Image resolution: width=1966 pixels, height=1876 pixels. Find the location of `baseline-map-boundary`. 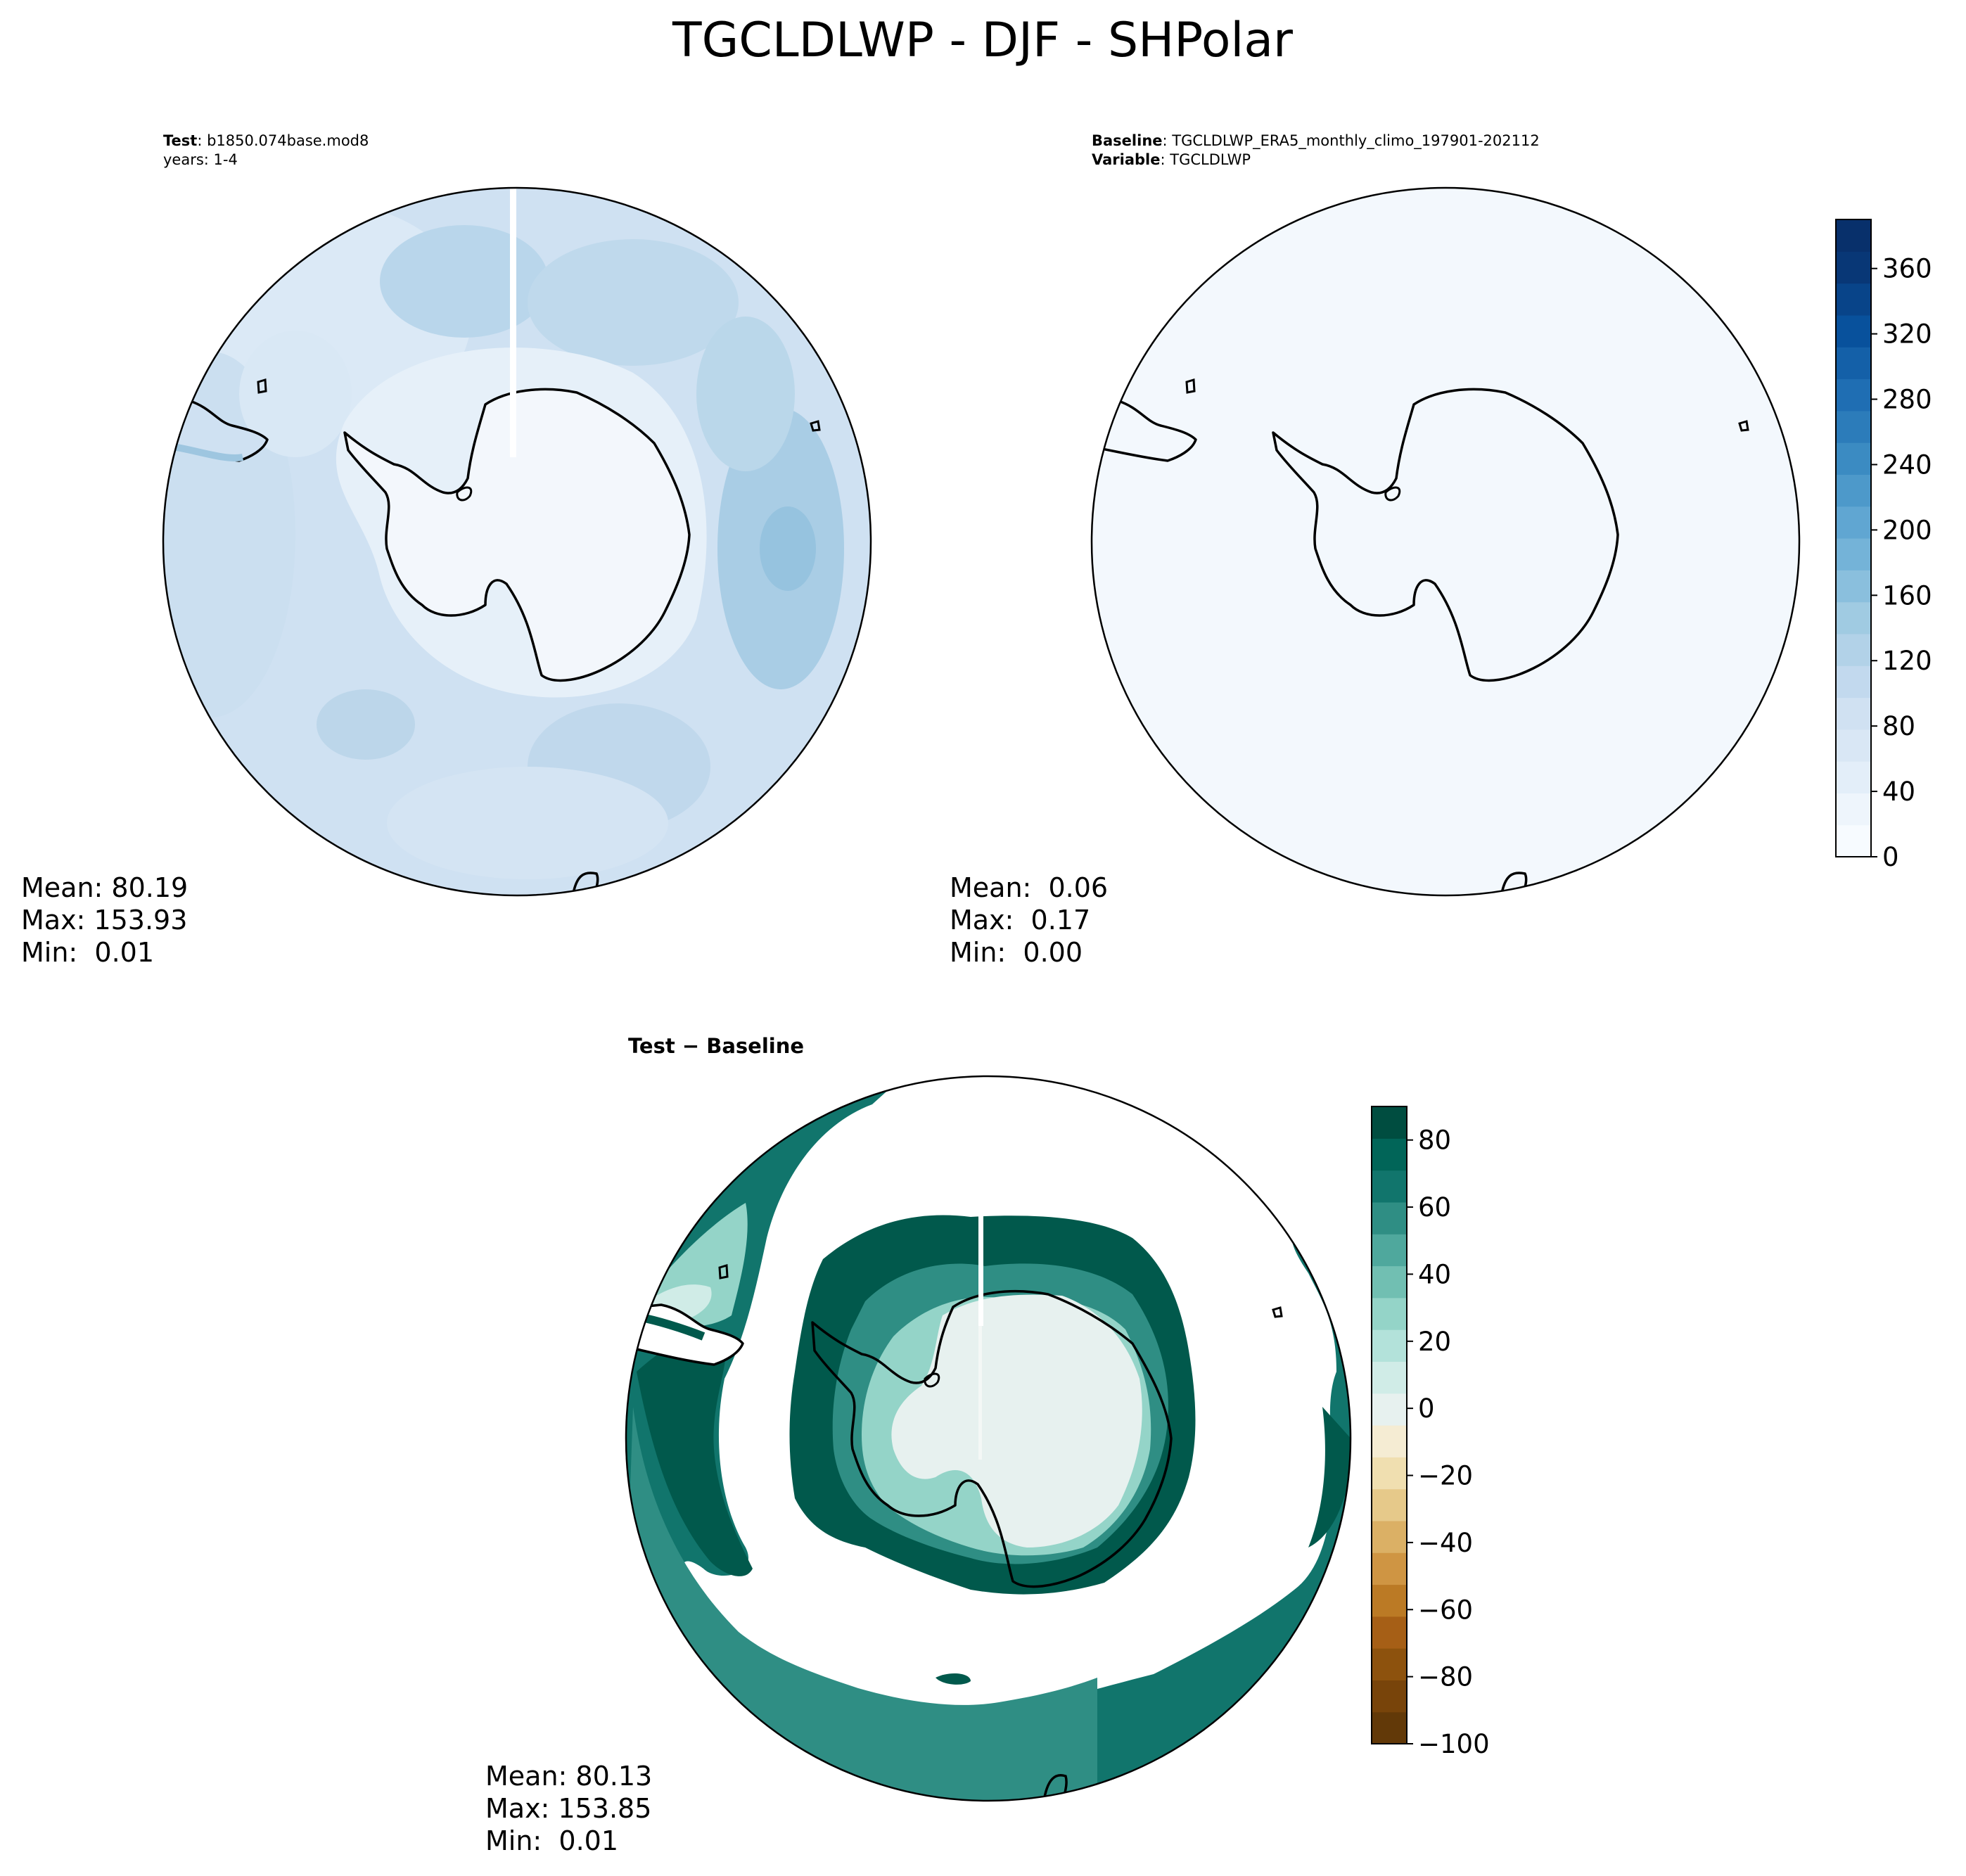

baseline-map-boundary is located at coordinates (1445, 541).